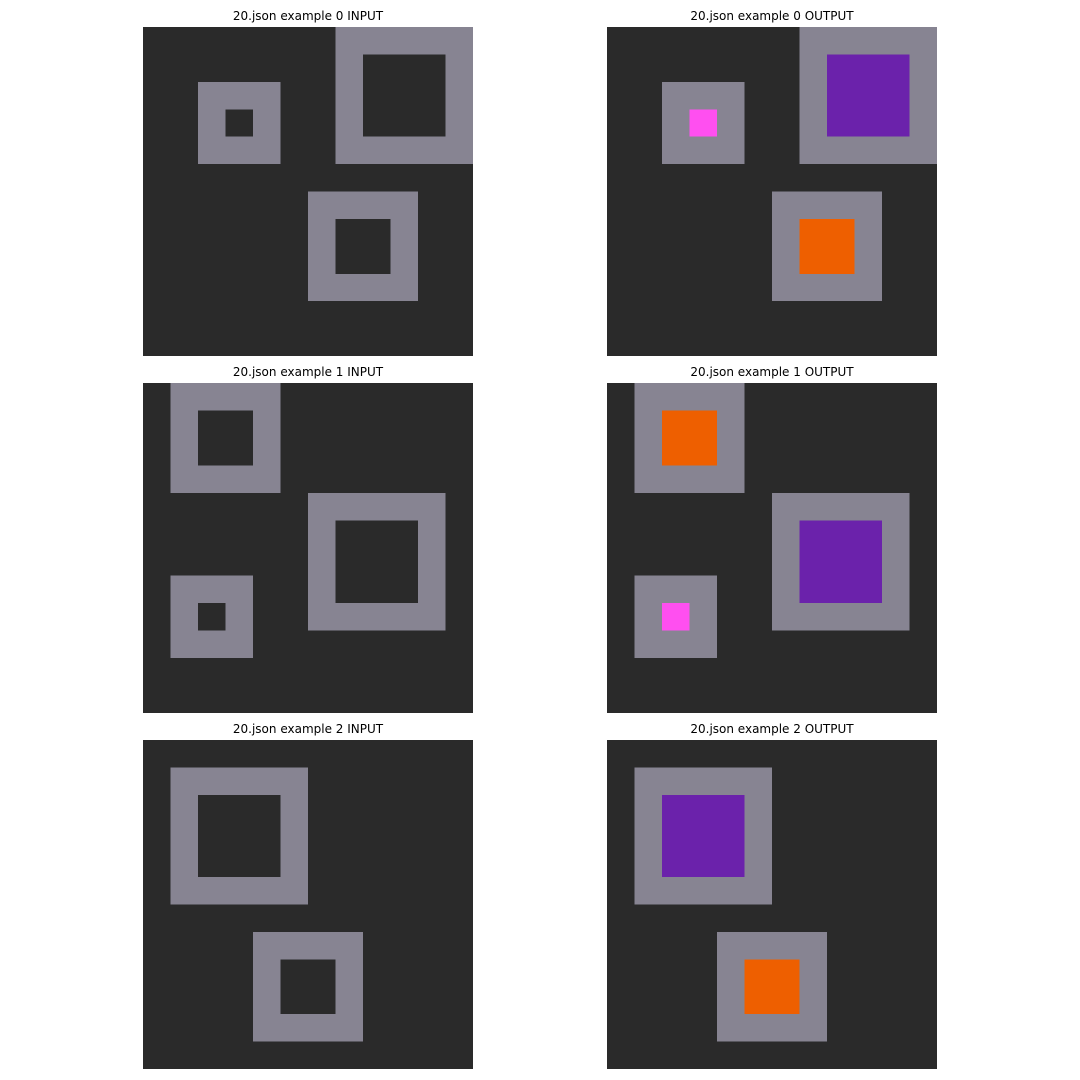 This screenshot has height=1080, width=1080. Describe the element at coordinates (308, 904) in the screenshot. I see `grid-example-2-input` at that location.